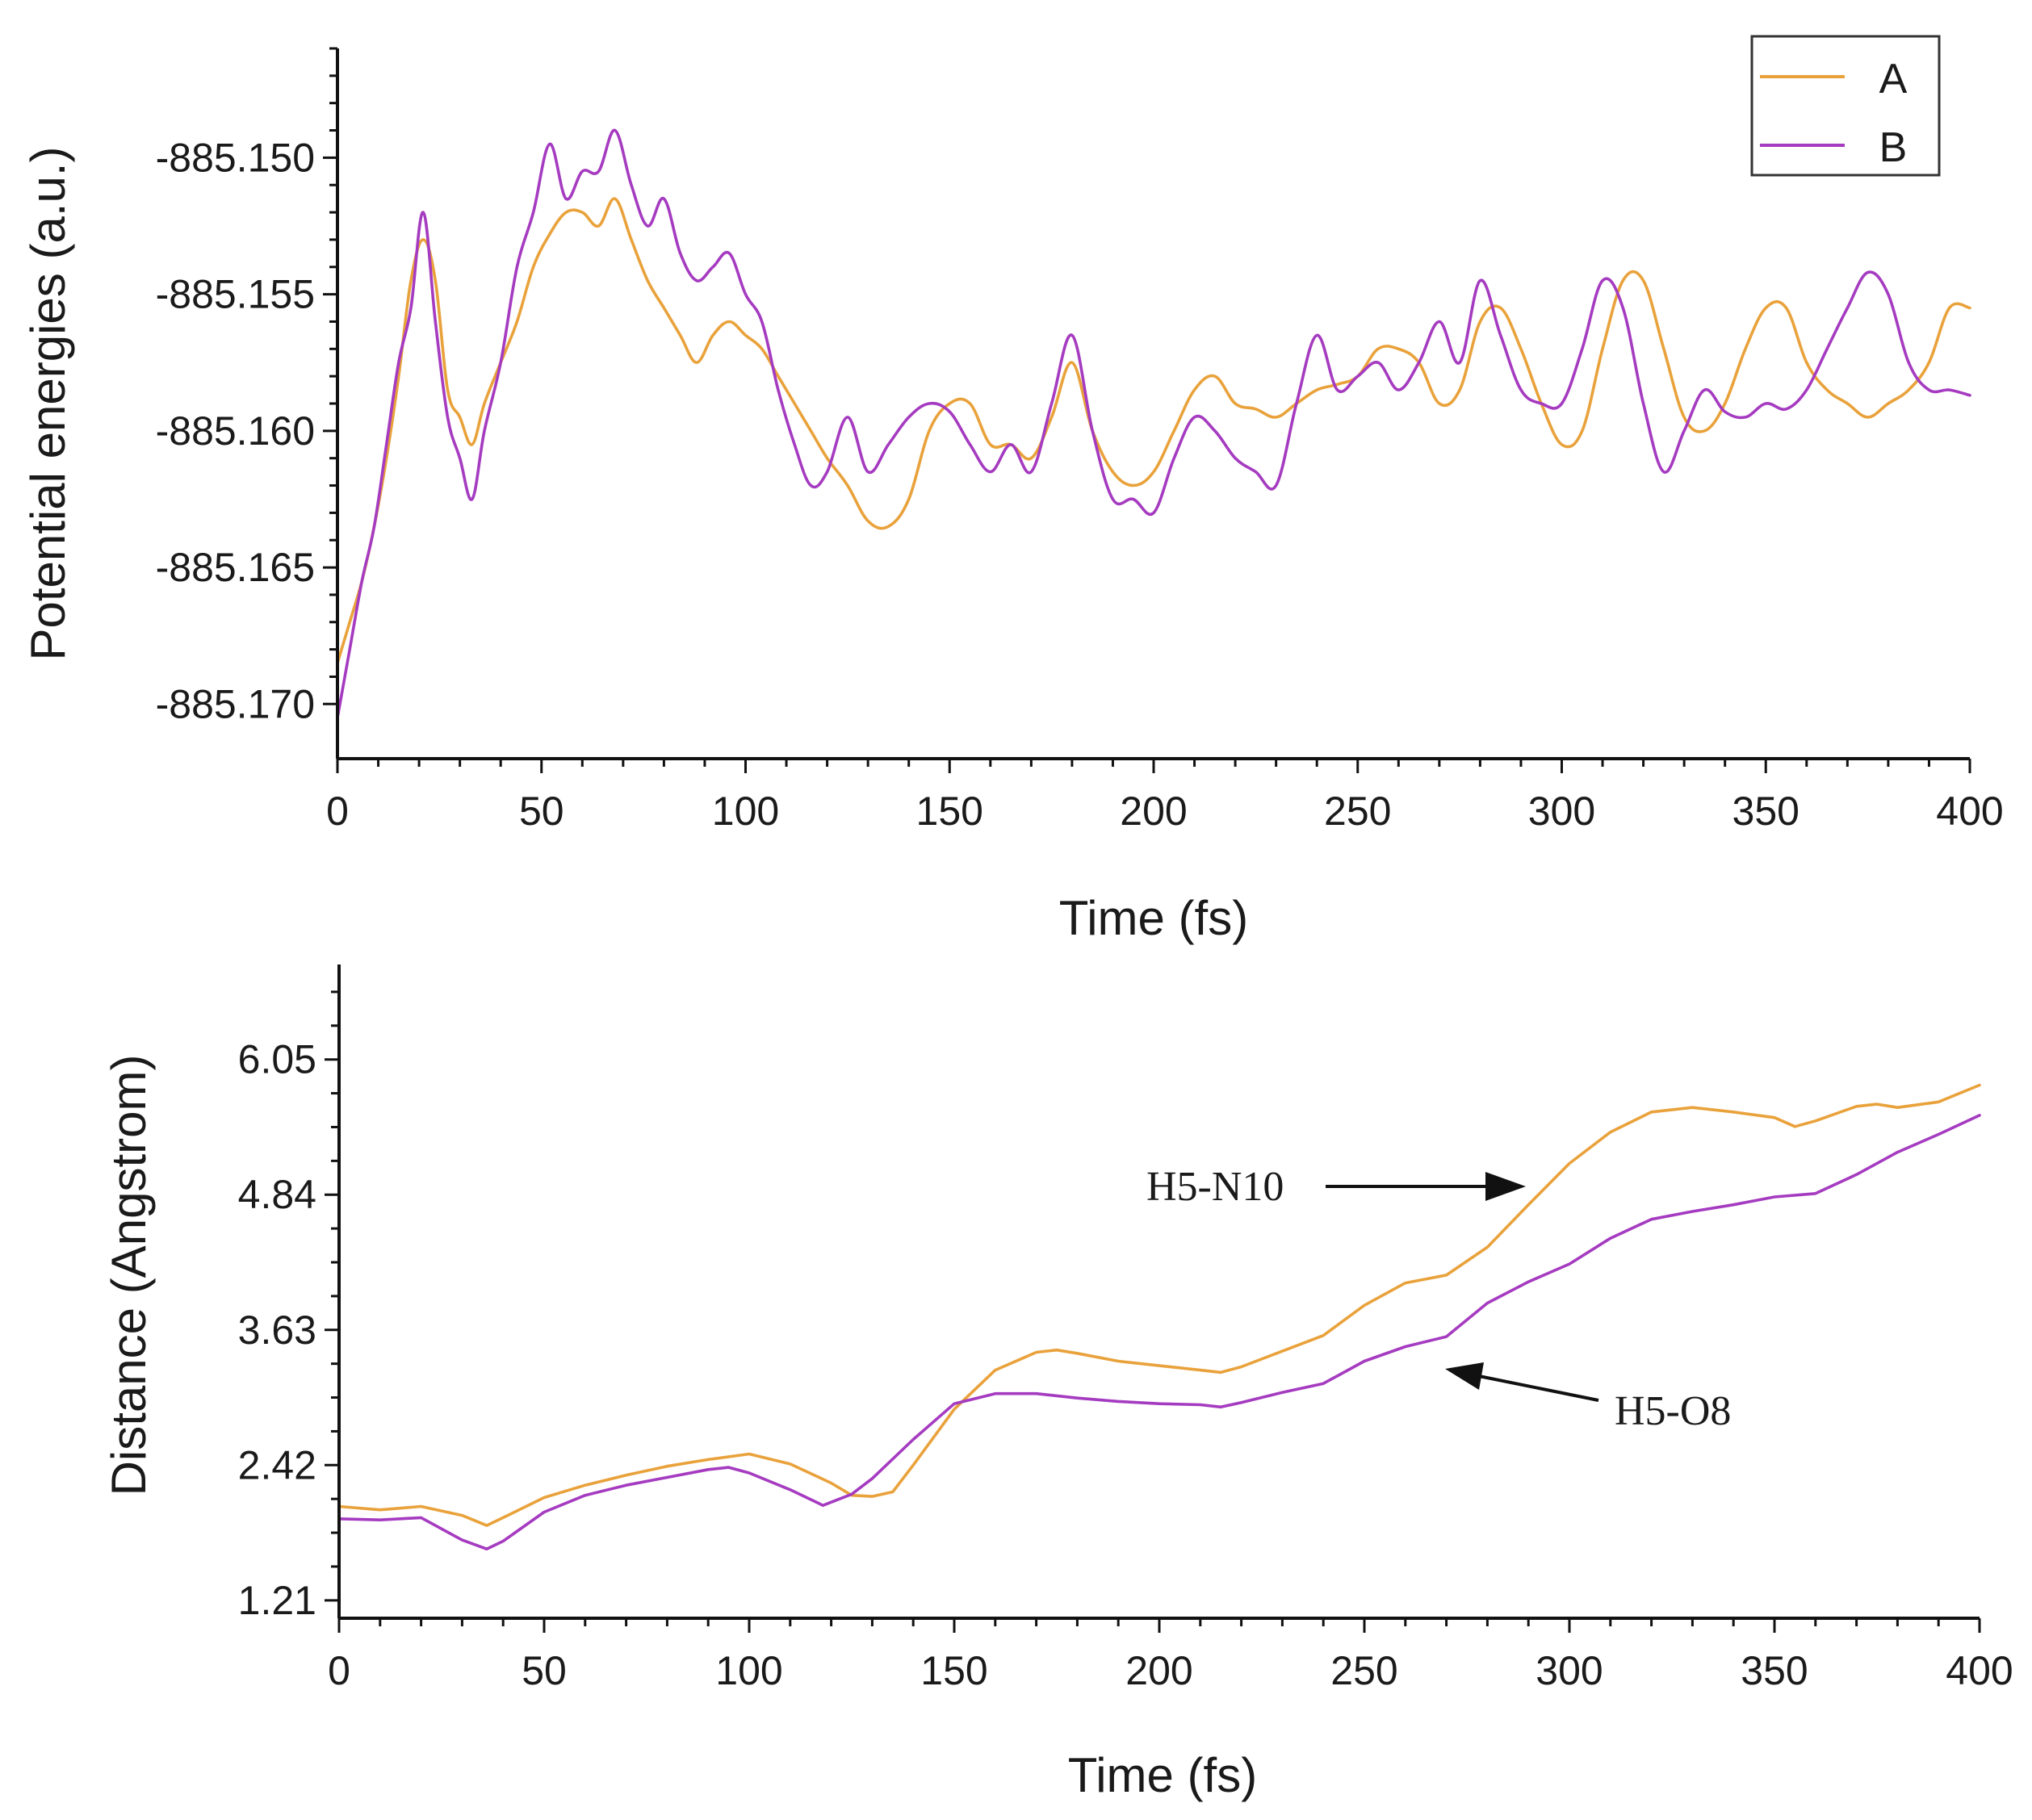  I want to click on distance-y-axis-title: Distance (Angstrom), so click(129, 1275).